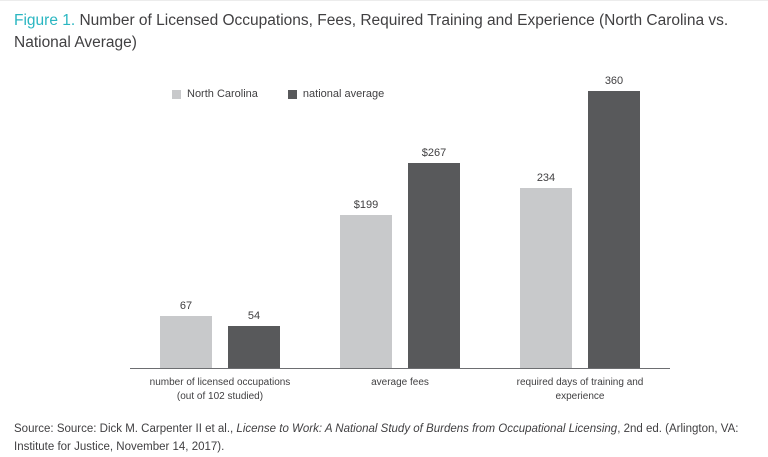 The image size is (768, 457). I want to click on bar-national-average: 360, so click(614, 221).